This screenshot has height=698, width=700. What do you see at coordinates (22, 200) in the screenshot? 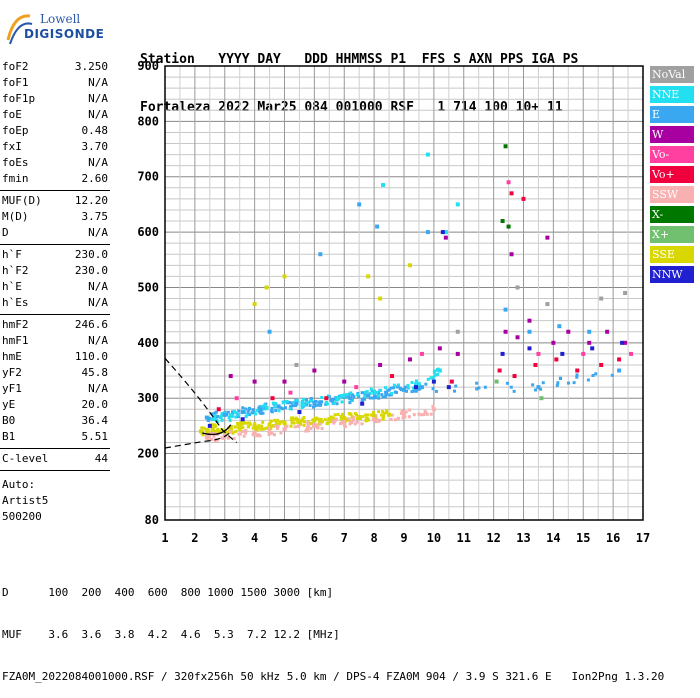
I see `param-name: MUF(D)` at bounding box center [22, 200].